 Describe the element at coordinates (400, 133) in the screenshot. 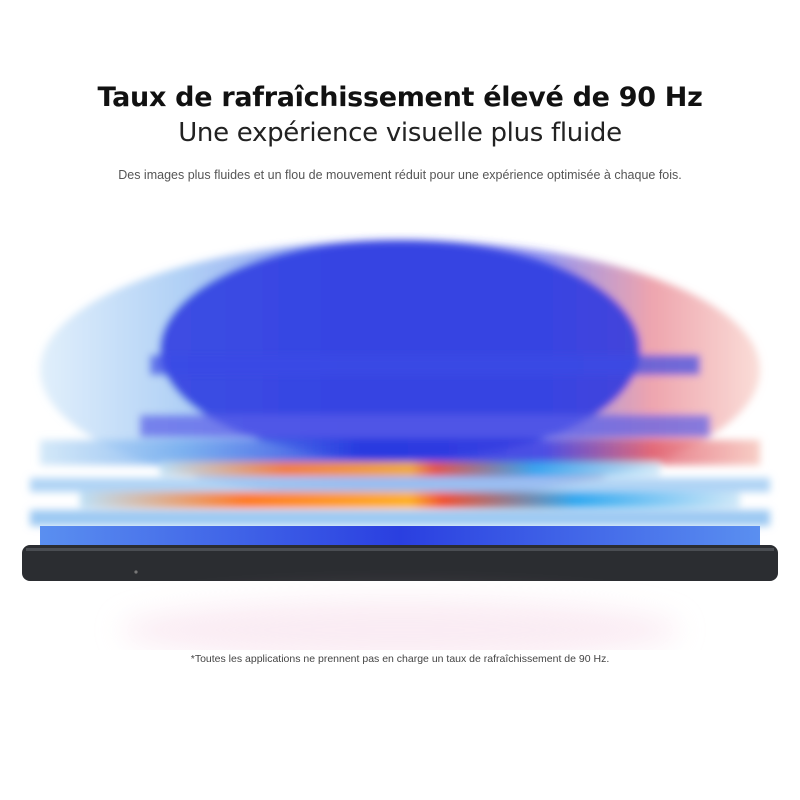

I see `page-subtitle: Une expérience visuelle plus fluide` at that location.